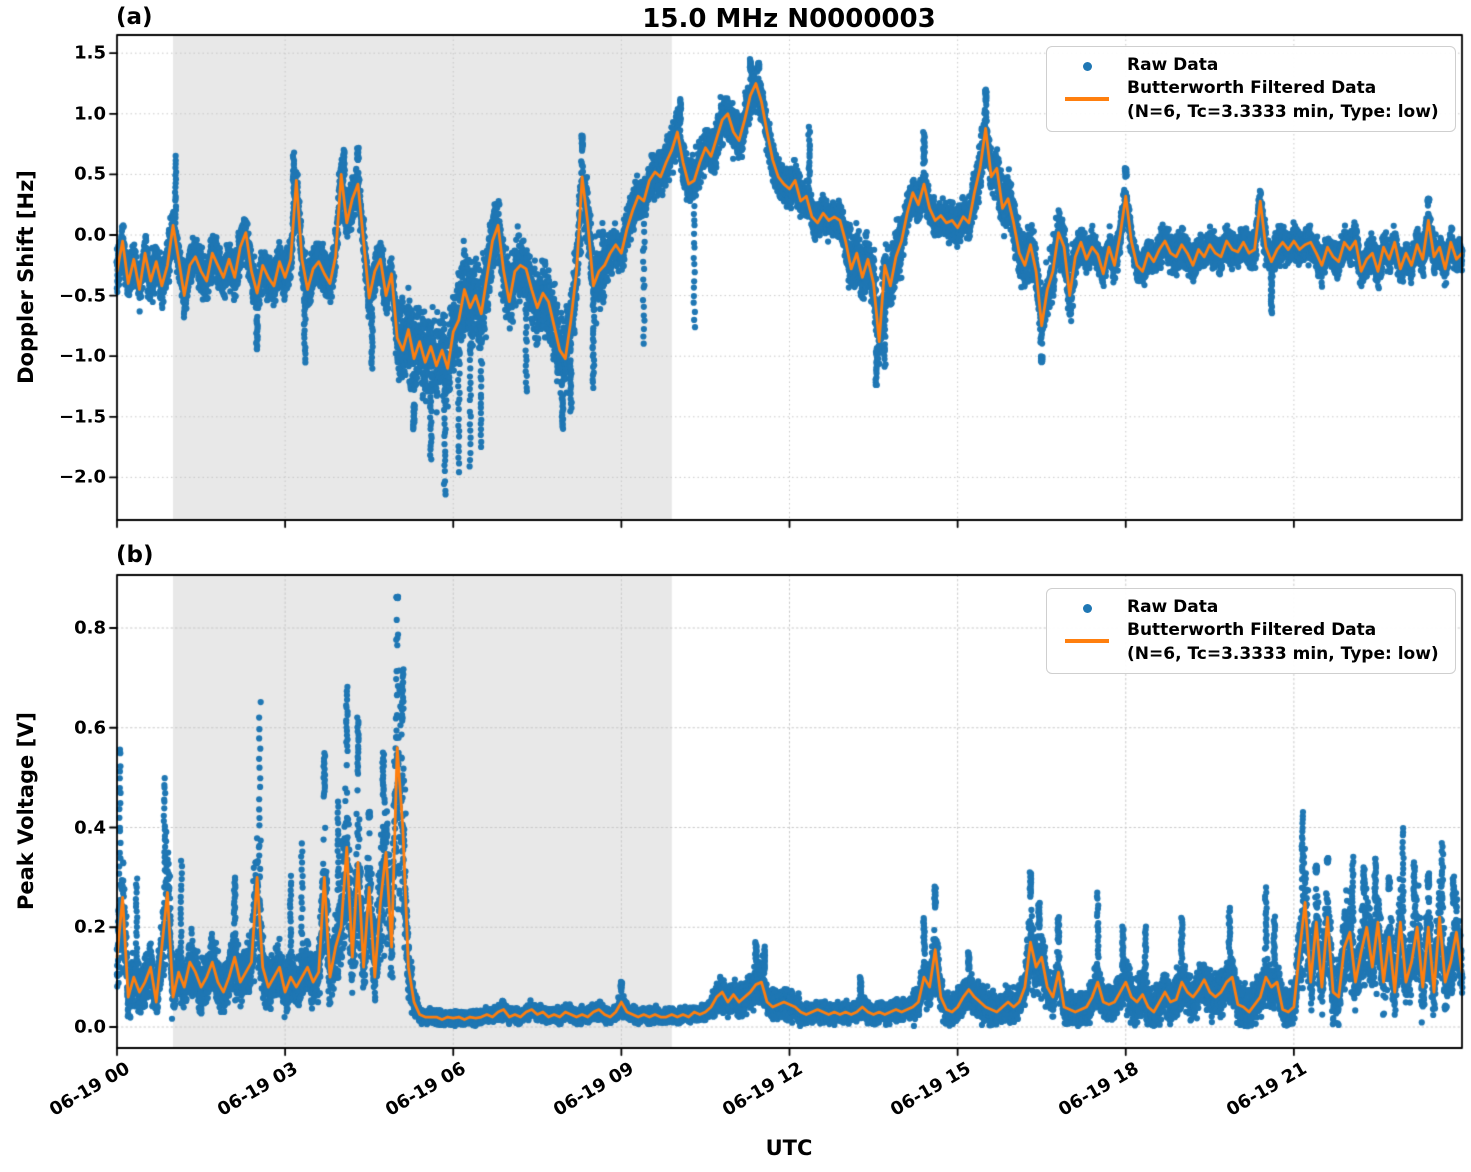  What do you see at coordinates (90, 927) in the screenshot?
I see `panel-b-ytick-label: 0.2` at bounding box center [90, 927].